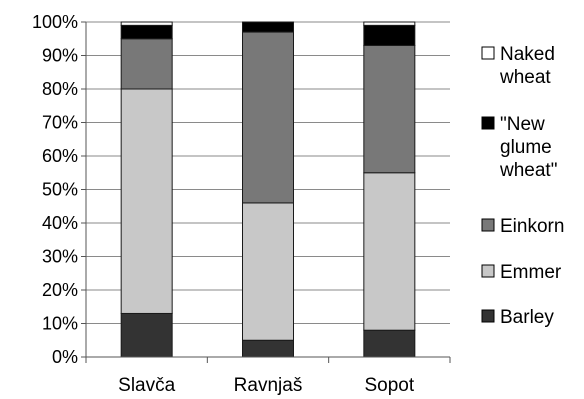 This screenshot has width=584, height=399. What do you see at coordinates (65, 357) in the screenshot?
I see `y-tick-label: 0%` at bounding box center [65, 357].